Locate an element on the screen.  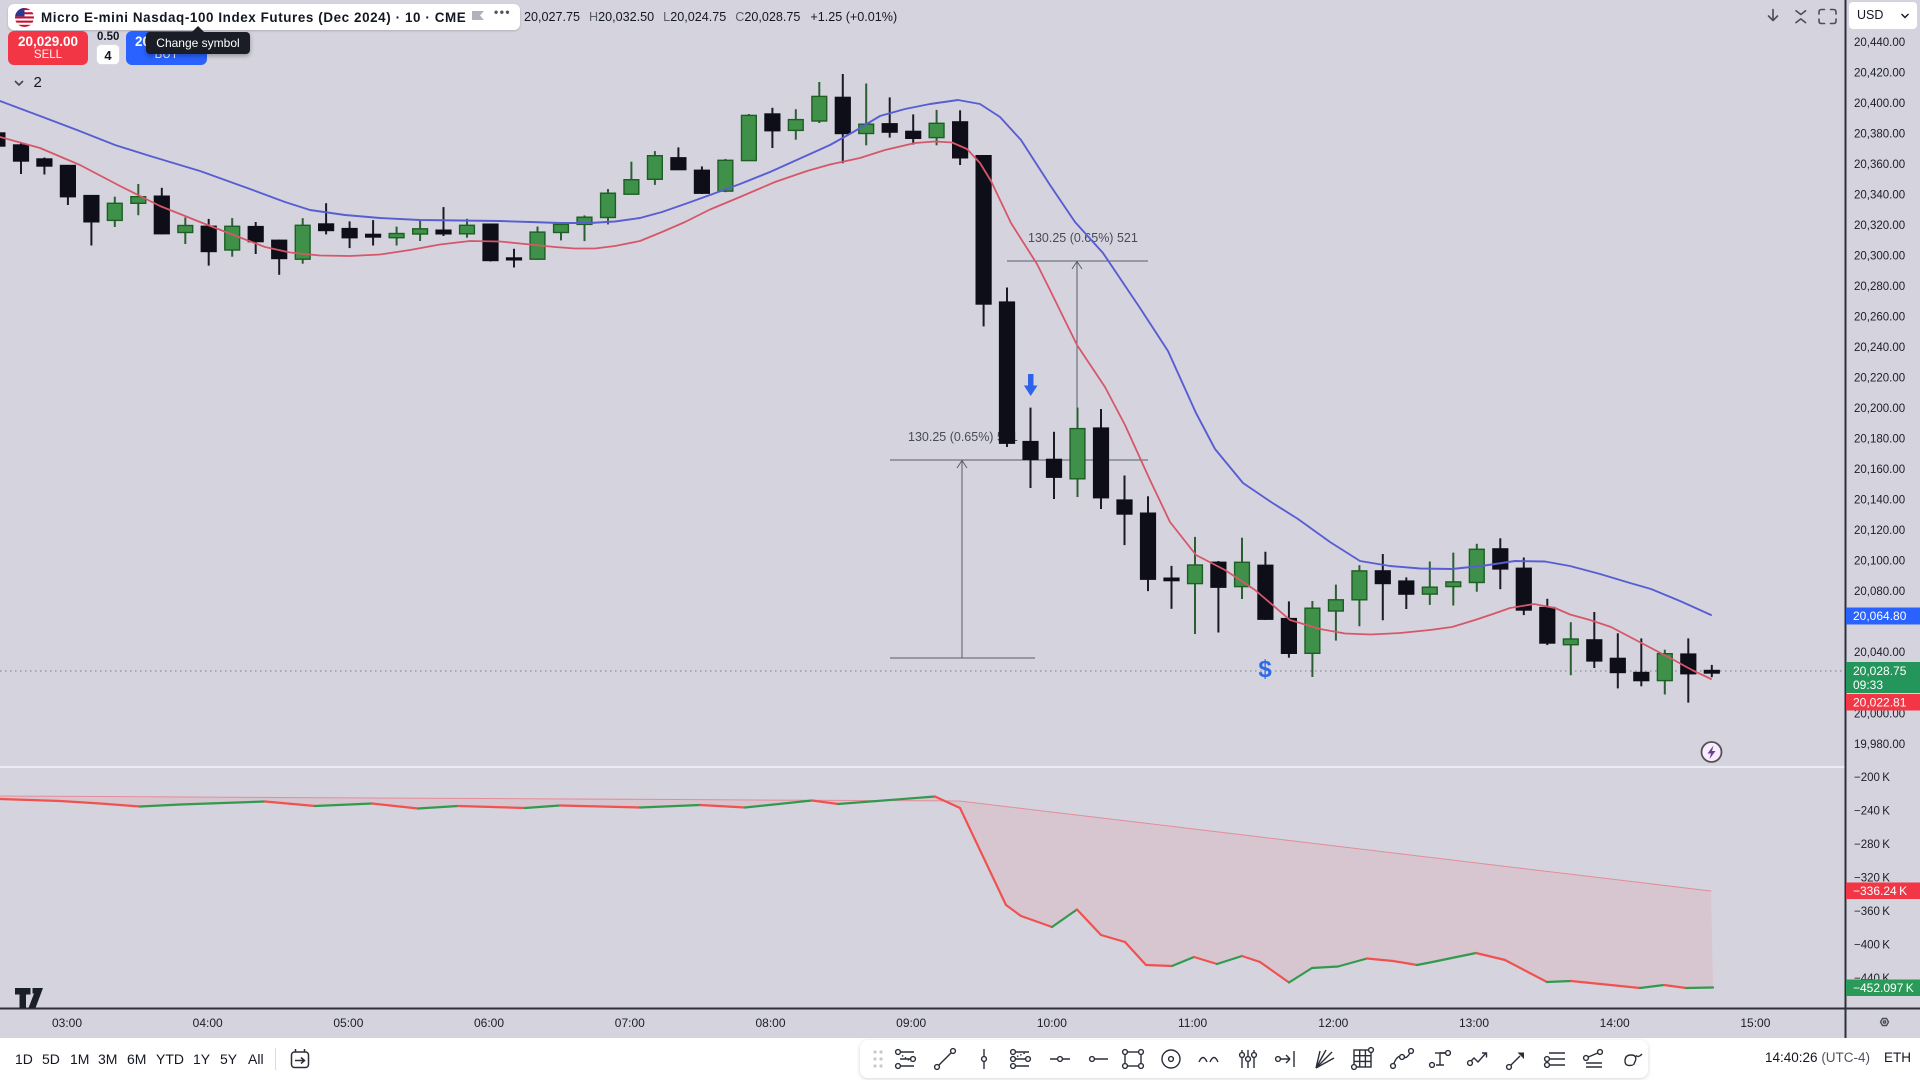
svg-text: 11:00 is located at coordinates (1192, 1023).